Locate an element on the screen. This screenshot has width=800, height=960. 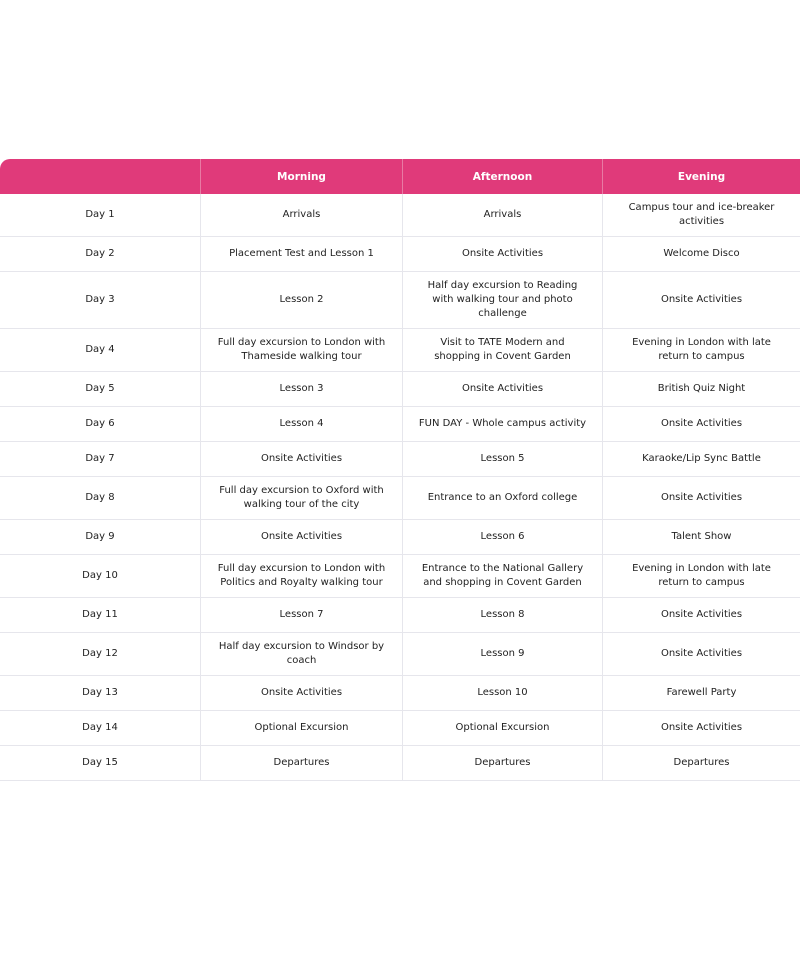
day-cell: Day 5 is located at coordinates (100, 389).